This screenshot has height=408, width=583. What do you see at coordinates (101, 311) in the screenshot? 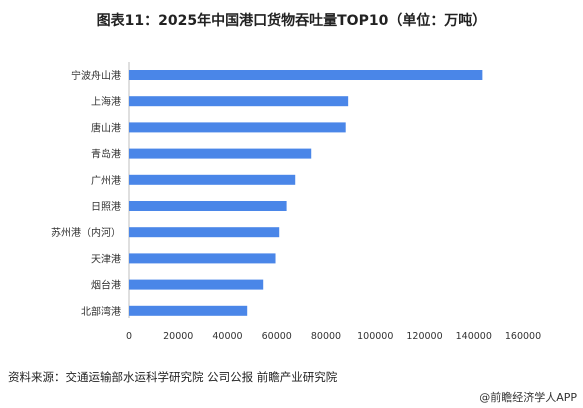
I see `category-label: 北部湾港` at bounding box center [101, 311].